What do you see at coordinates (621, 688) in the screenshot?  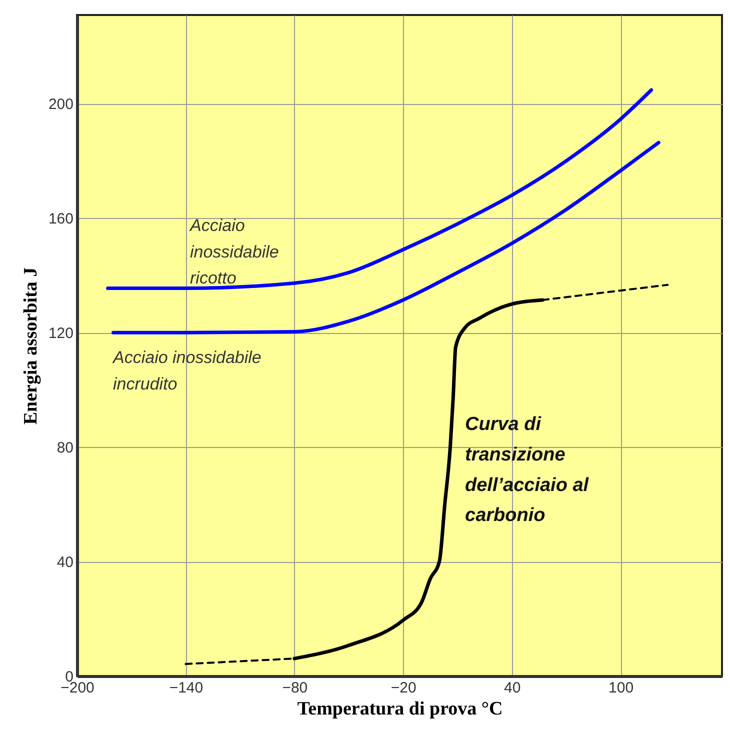 I see `x-tick-label: 100` at bounding box center [621, 688].